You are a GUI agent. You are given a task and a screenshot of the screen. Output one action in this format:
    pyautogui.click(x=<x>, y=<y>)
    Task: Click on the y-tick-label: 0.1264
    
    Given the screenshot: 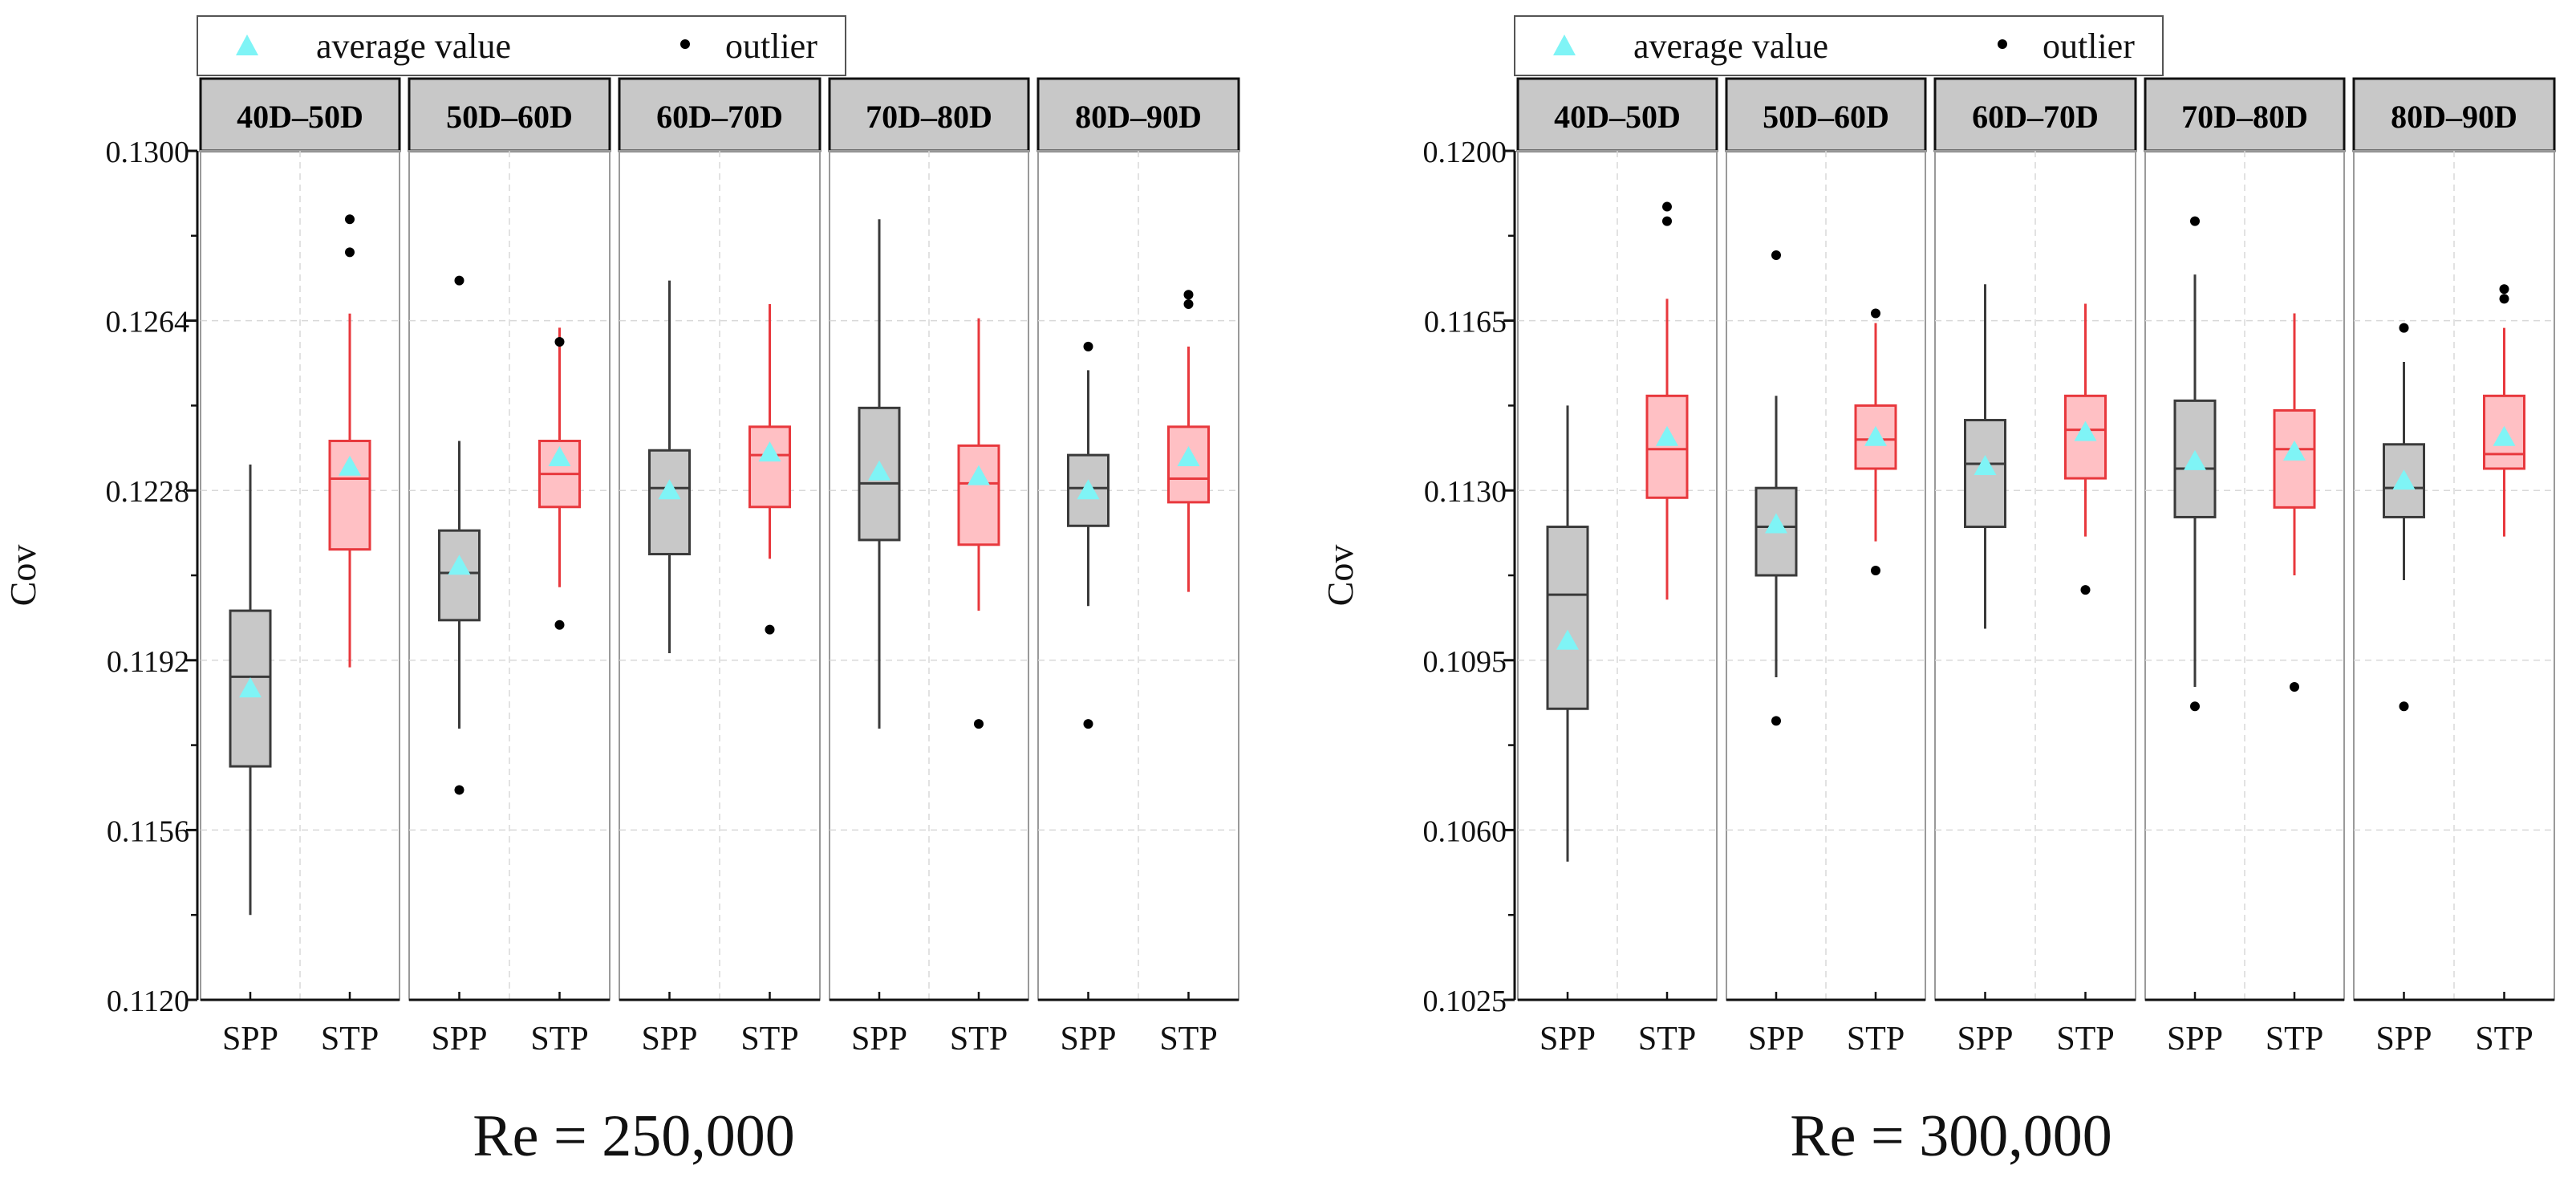 What is the action you would take?
    pyautogui.click(x=148, y=322)
    